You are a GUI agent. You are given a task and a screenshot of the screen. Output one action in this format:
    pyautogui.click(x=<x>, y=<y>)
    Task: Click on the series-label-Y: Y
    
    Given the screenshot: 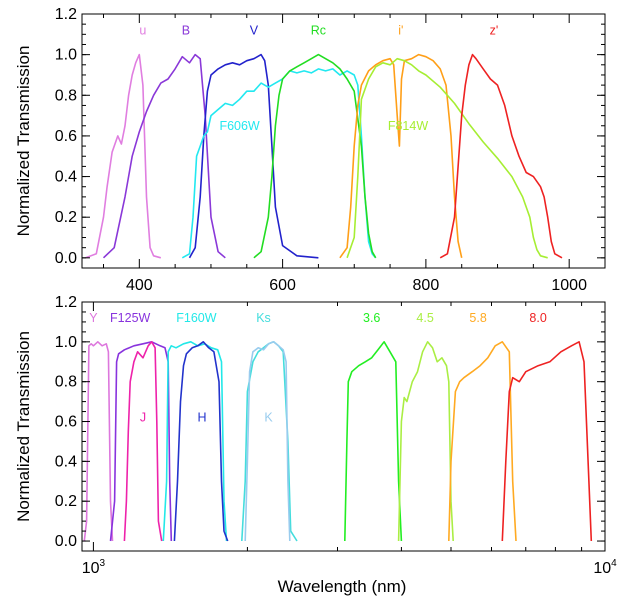 What is the action you would take?
    pyautogui.click(x=93, y=318)
    